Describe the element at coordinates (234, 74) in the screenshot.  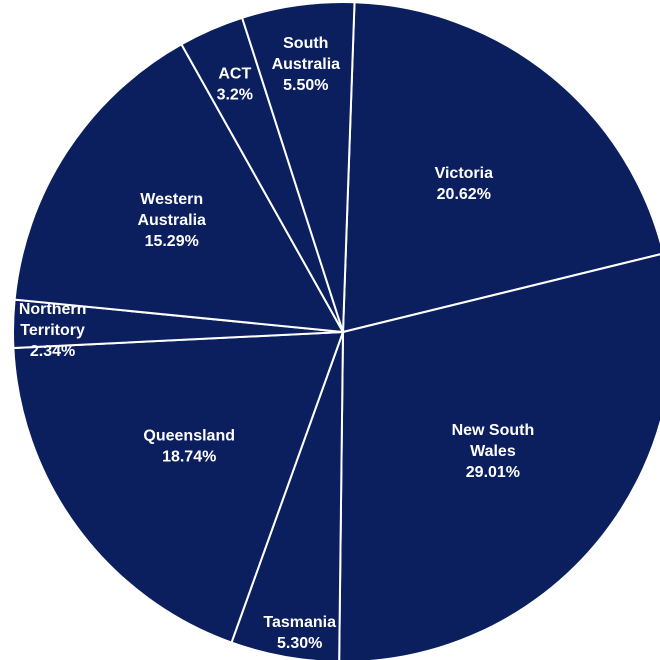
I see `slice-name: ACT` at that location.